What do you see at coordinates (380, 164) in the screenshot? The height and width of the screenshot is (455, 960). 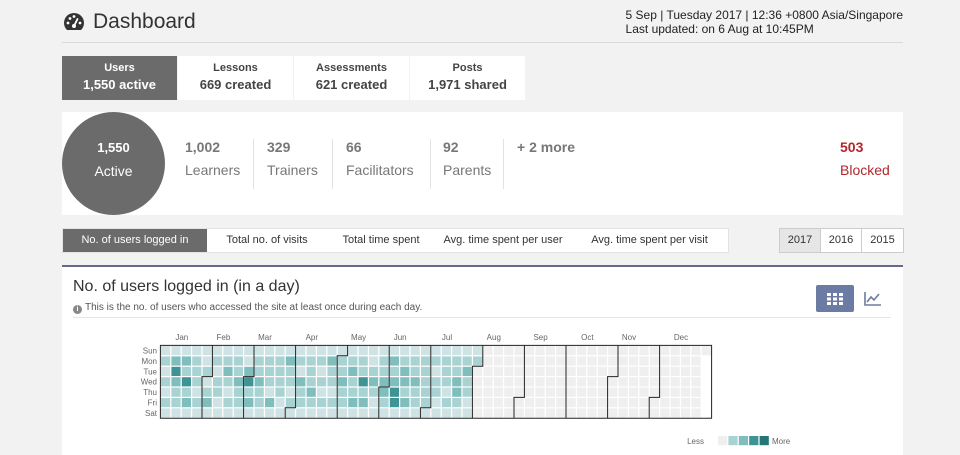 I see `role-facilitators: 66 Facilitators` at bounding box center [380, 164].